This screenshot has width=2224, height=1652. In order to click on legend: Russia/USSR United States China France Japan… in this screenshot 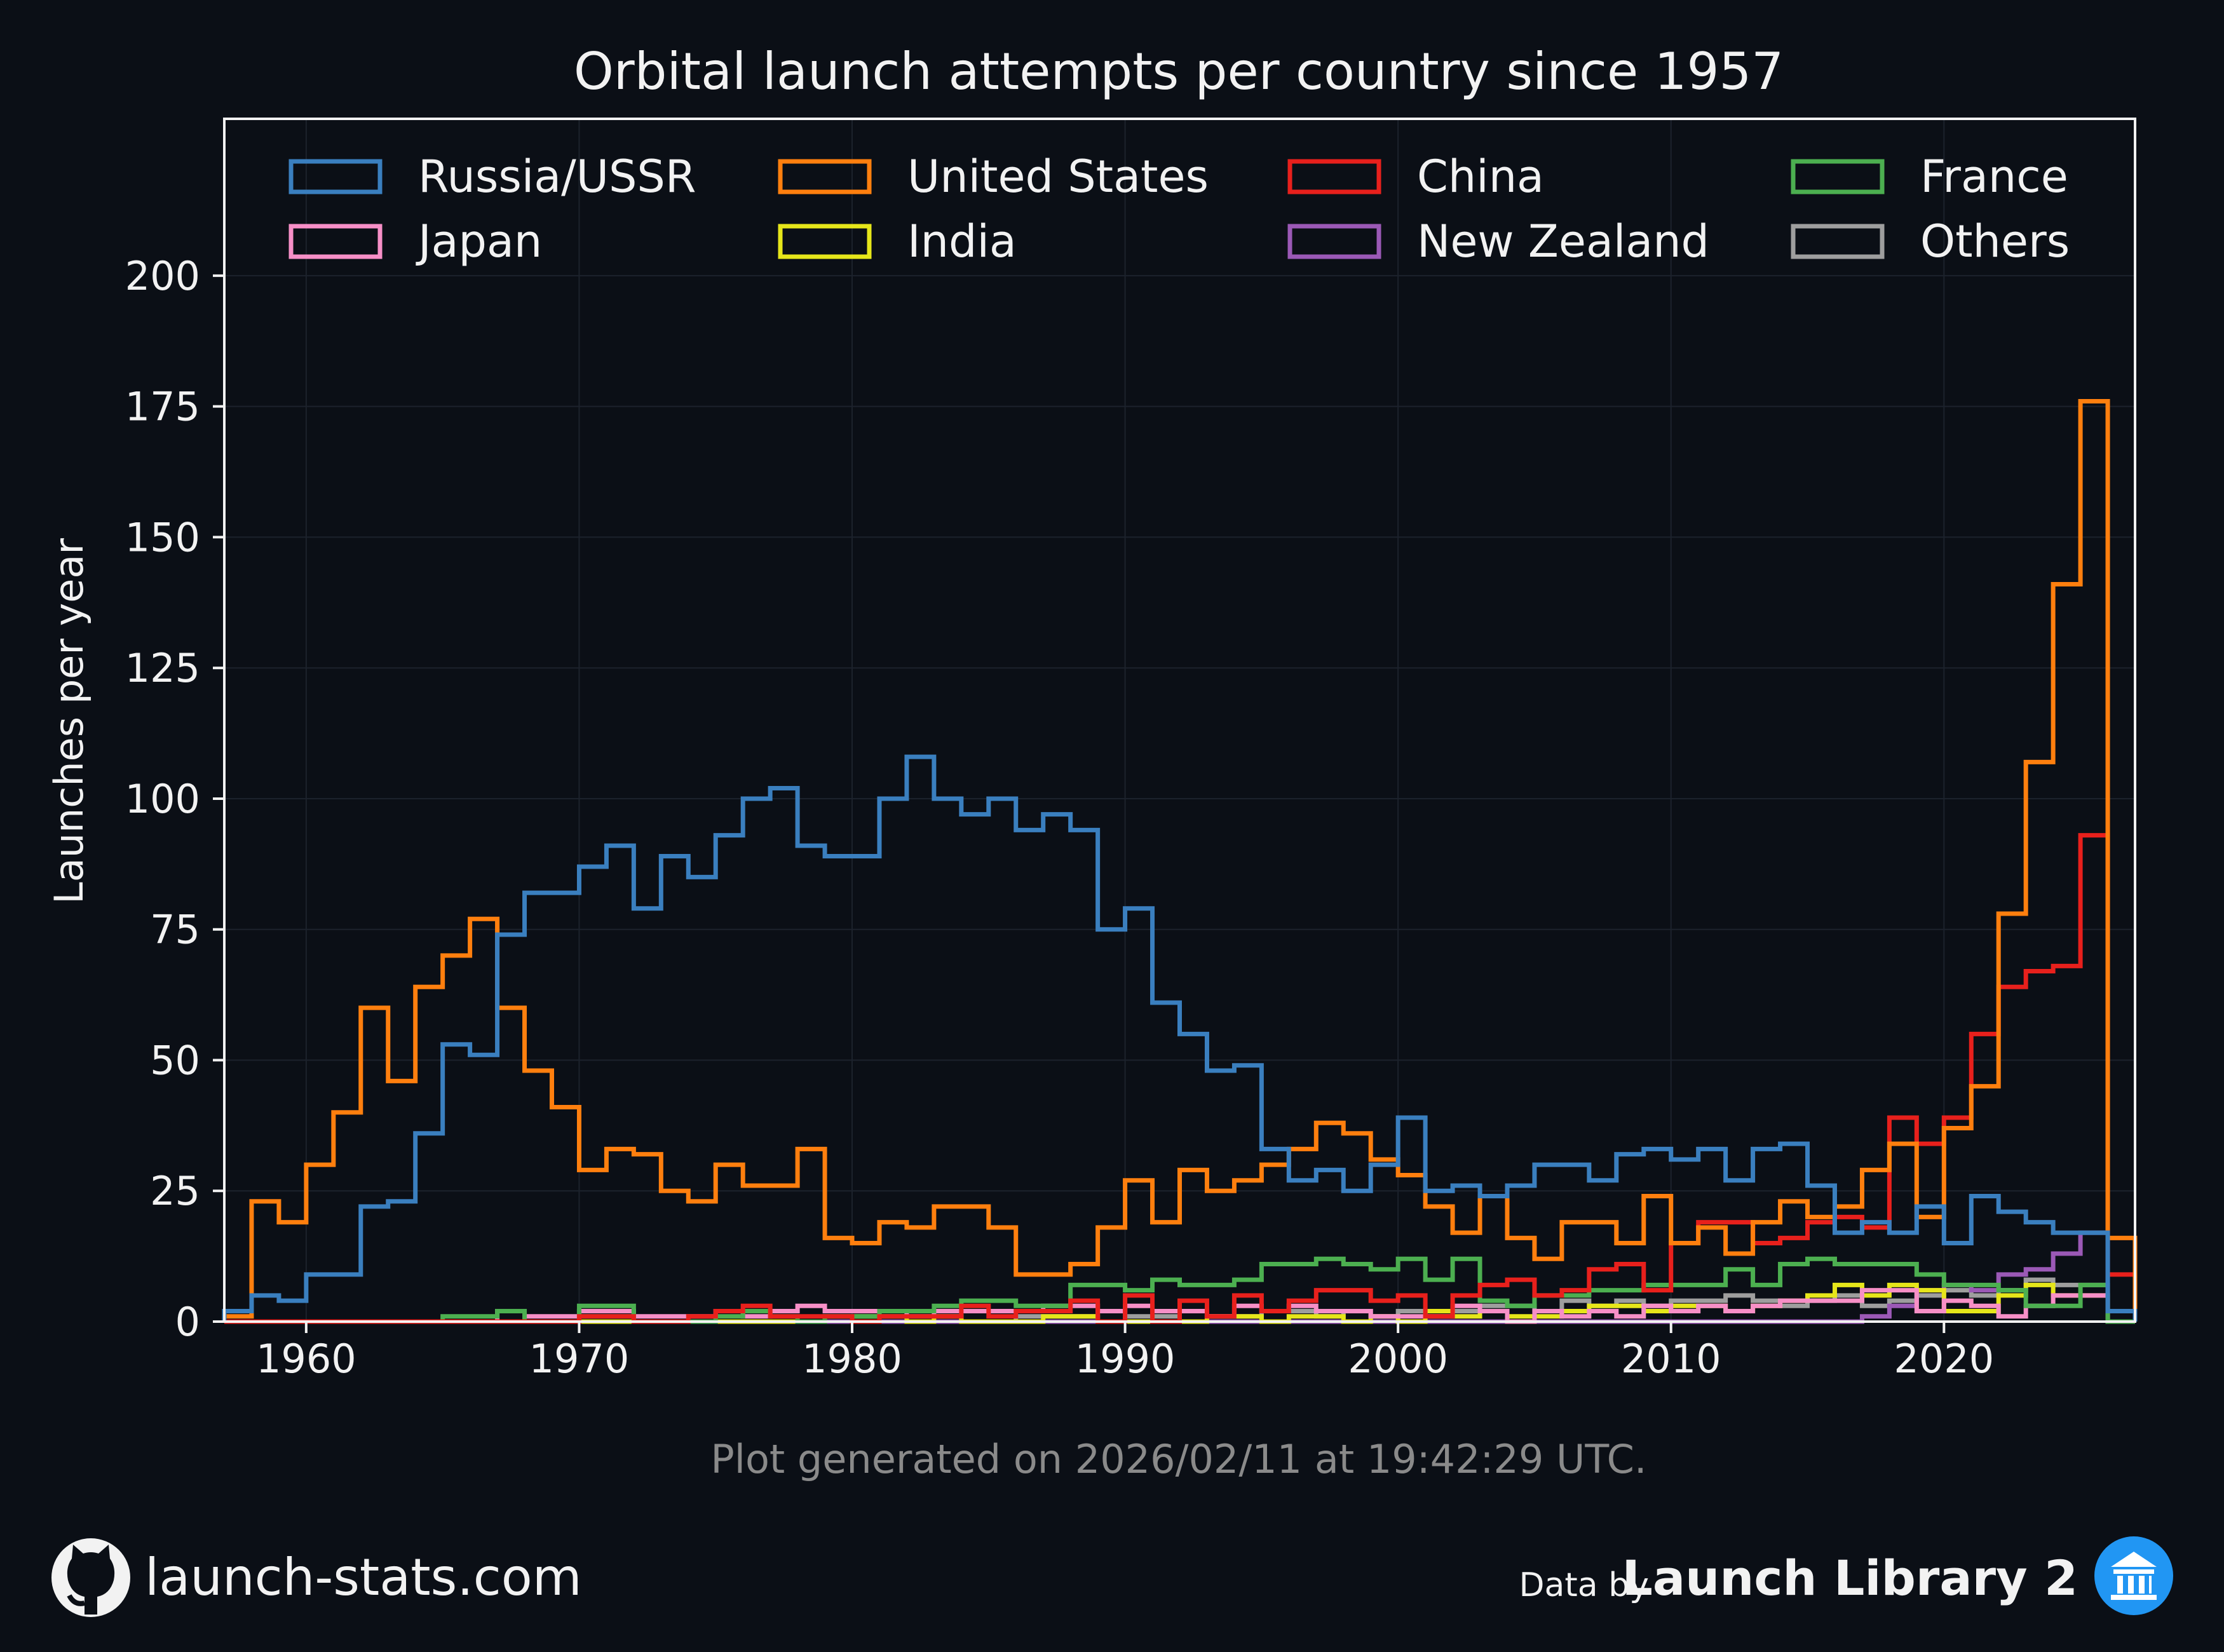, I will do `click(1179, 209)`.